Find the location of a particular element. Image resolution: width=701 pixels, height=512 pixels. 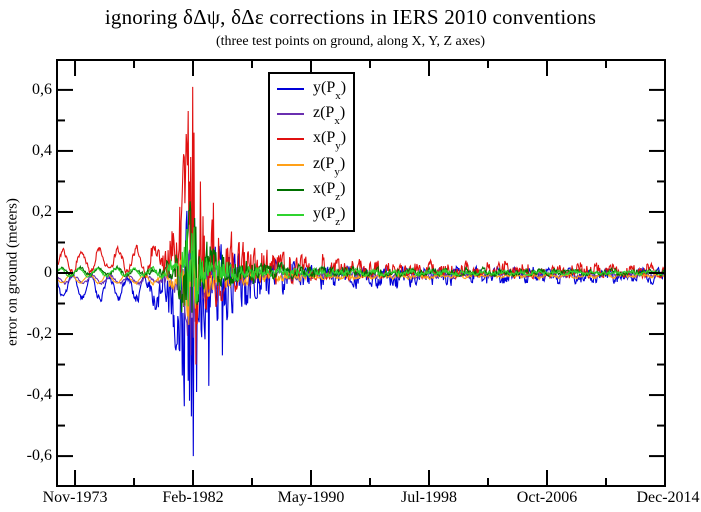

y-tick-label--0,2: -0,2 is located at coordinates (39, 334).